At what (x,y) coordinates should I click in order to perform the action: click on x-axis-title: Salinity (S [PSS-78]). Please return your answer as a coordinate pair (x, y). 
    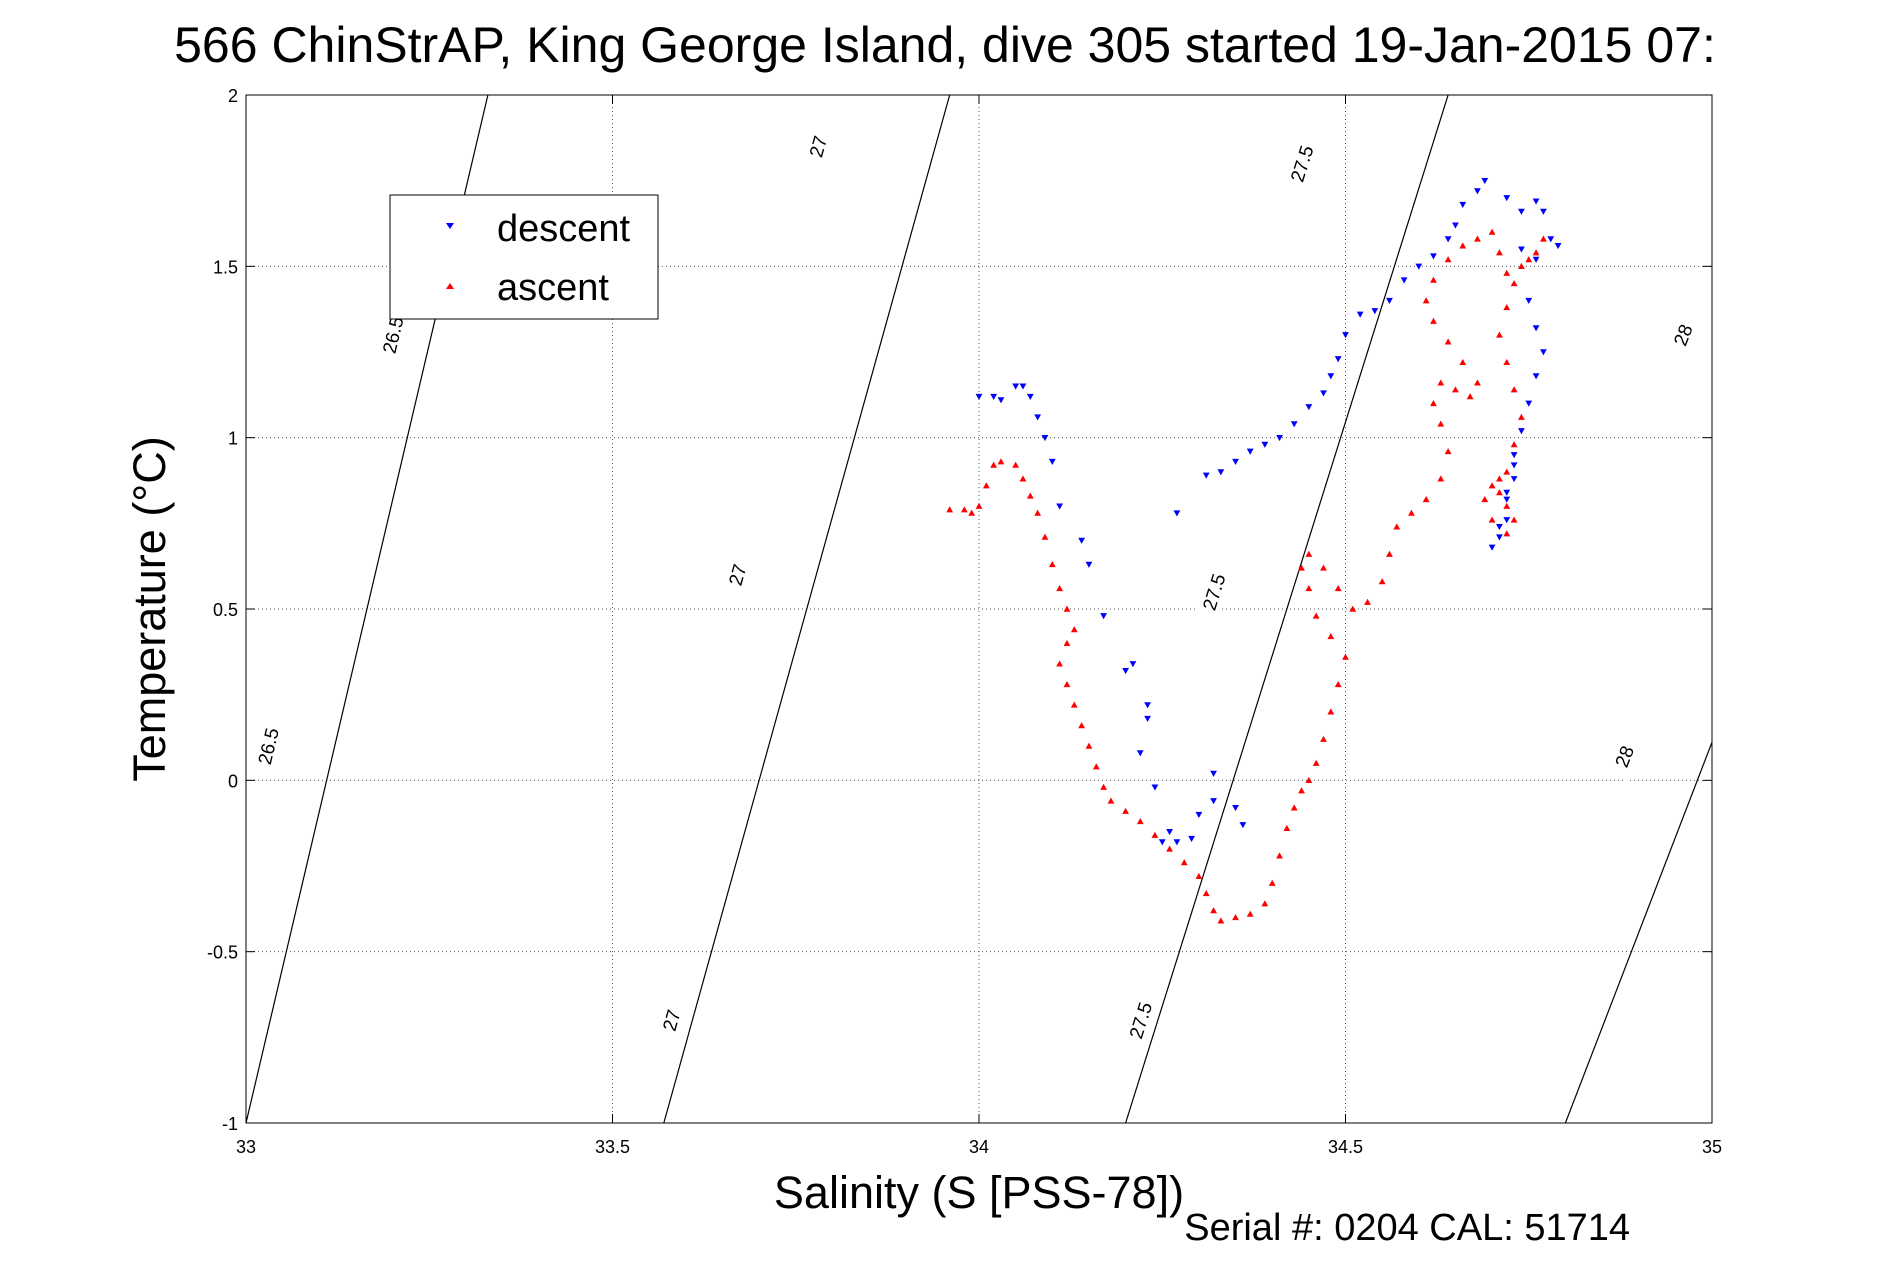
    Looking at the image, I should click on (979, 1192).